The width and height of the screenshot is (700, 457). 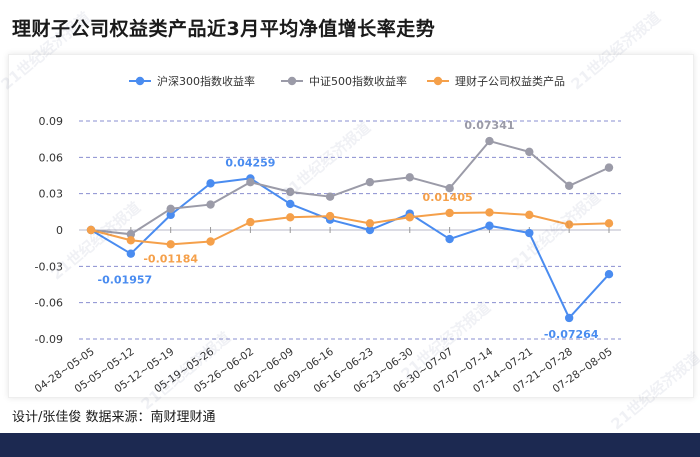 I want to click on legend-label: 中证500指数收益率, so click(x=358, y=81).